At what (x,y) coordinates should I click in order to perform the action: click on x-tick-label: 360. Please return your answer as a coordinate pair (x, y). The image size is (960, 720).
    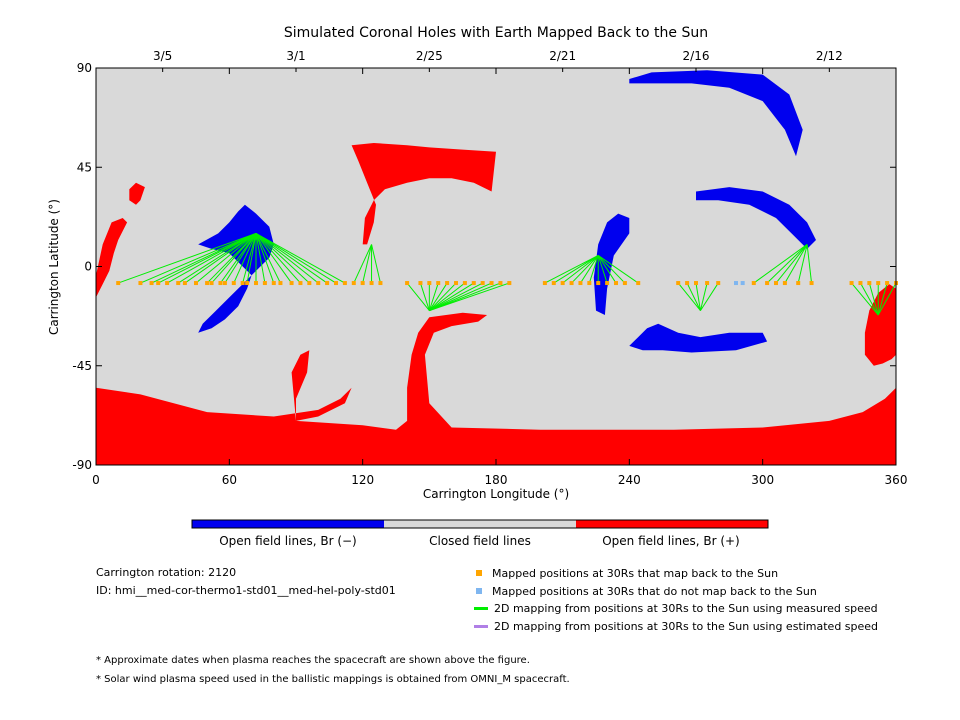
    Looking at the image, I should click on (896, 480).